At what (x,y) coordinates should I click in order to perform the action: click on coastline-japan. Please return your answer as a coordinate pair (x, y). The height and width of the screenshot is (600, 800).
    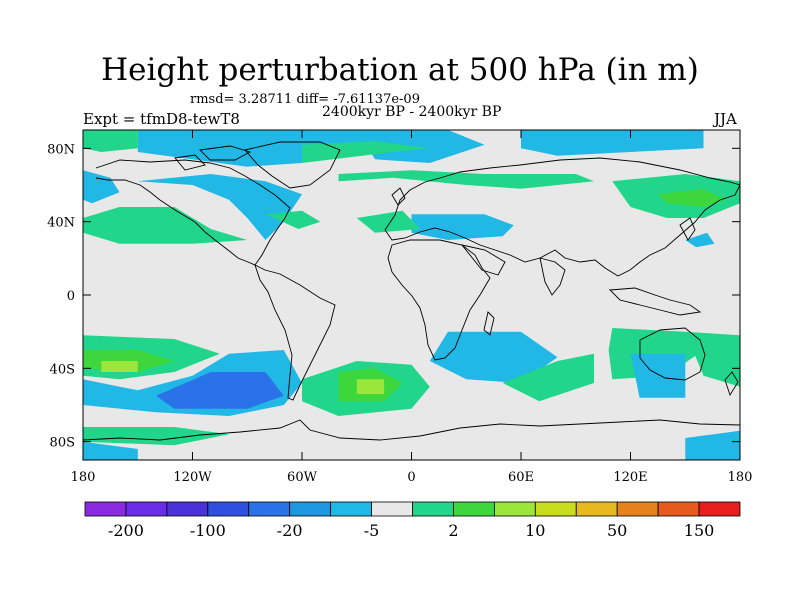
    Looking at the image, I should click on (687, 229).